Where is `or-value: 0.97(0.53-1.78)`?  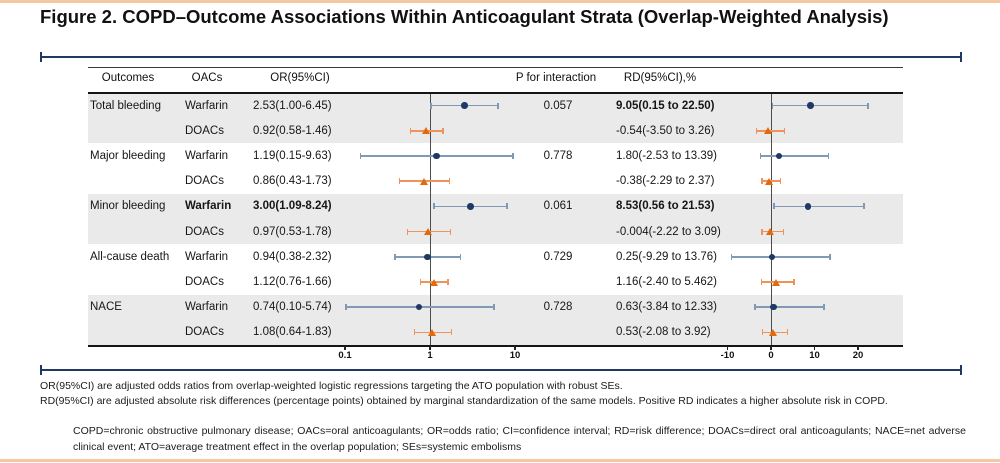 or-value: 0.97(0.53-1.78) is located at coordinates (292, 231).